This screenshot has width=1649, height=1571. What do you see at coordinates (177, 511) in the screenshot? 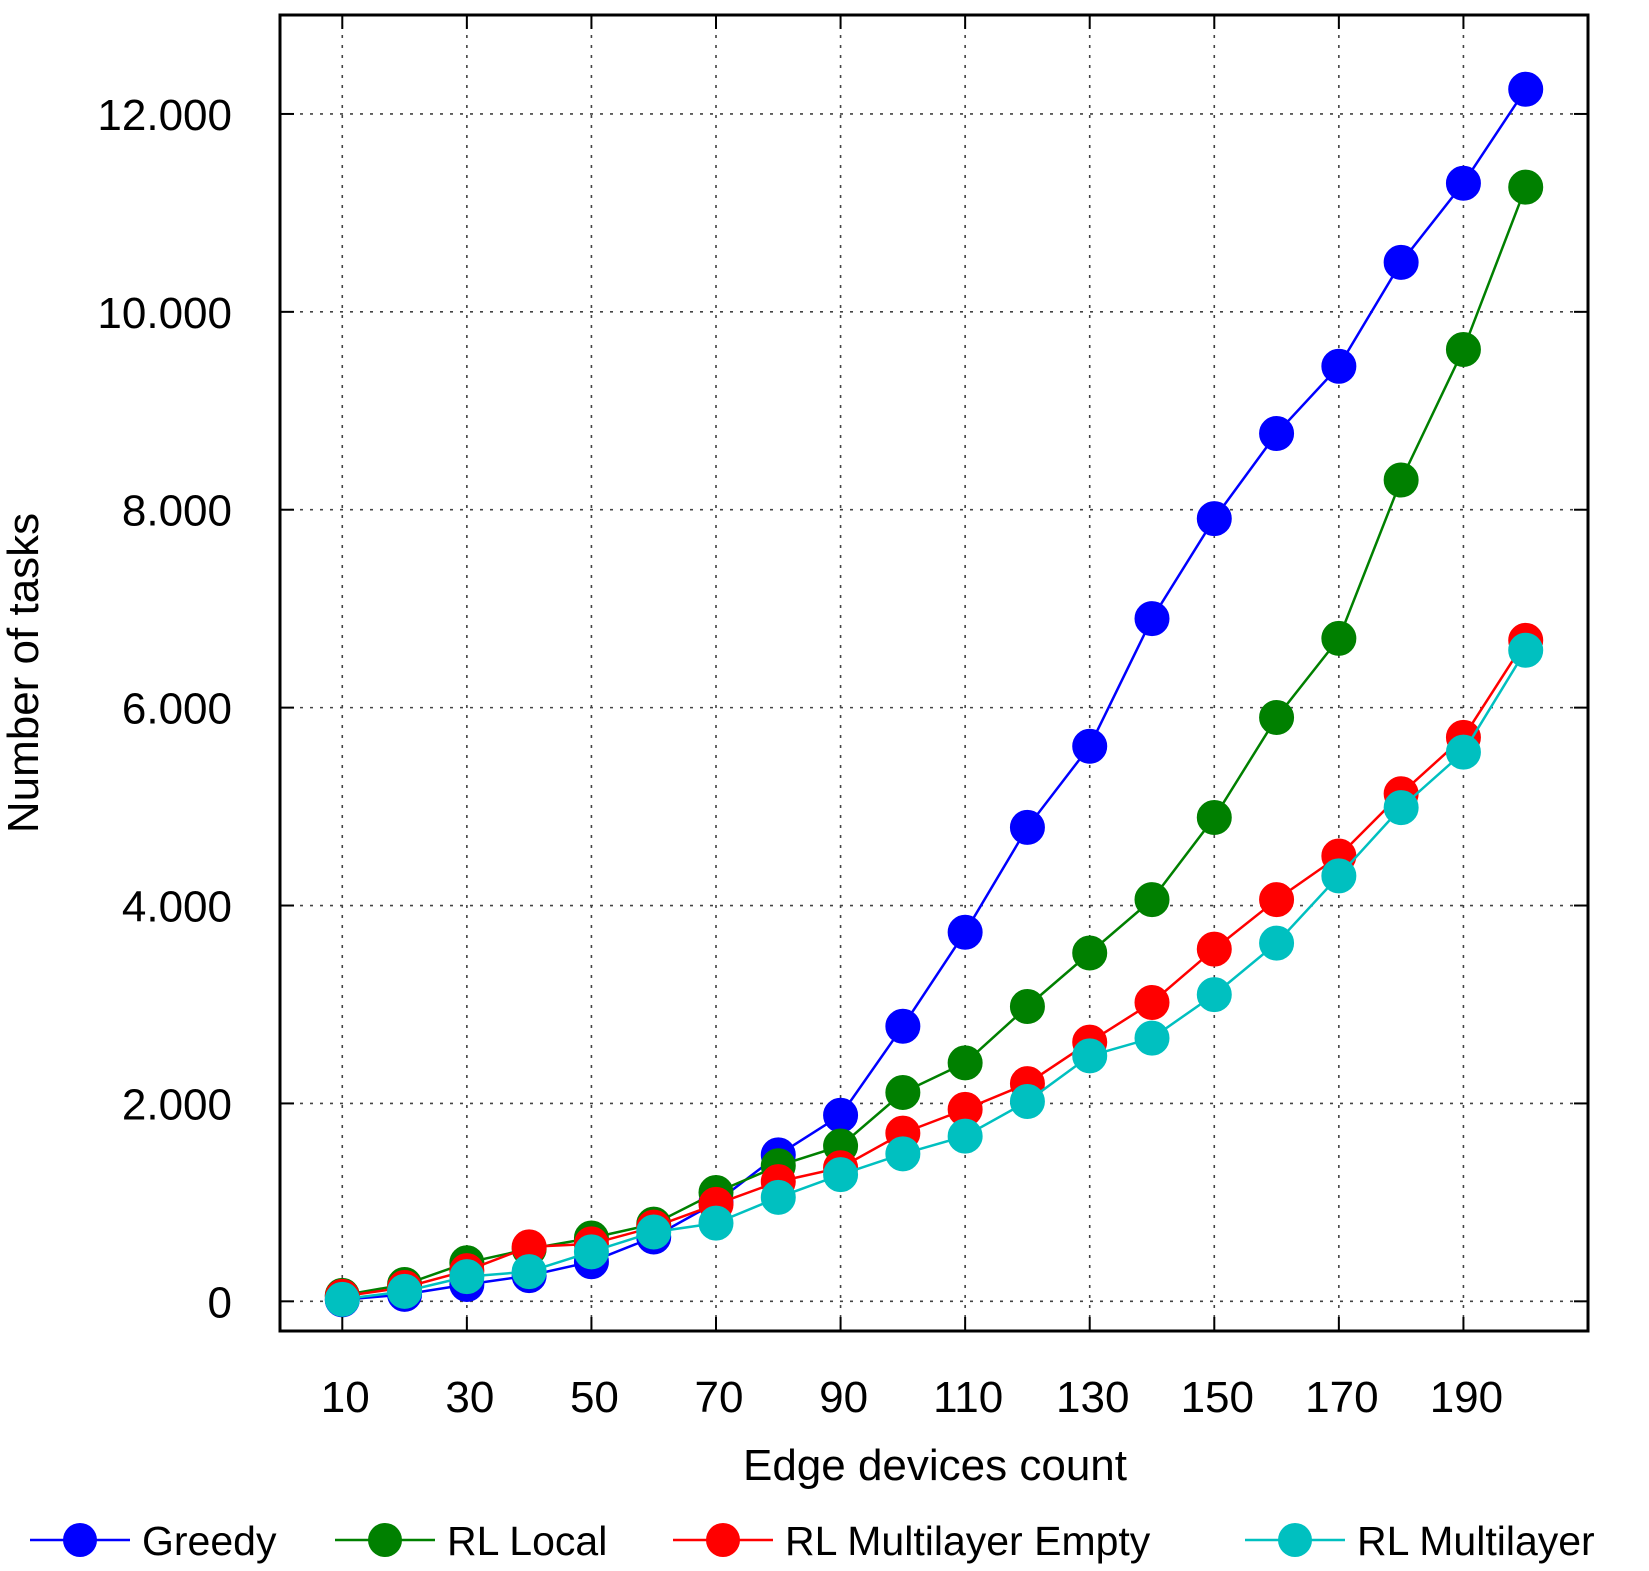
I see `y-tick-label: 8.000` at bounding box center [177, 511].